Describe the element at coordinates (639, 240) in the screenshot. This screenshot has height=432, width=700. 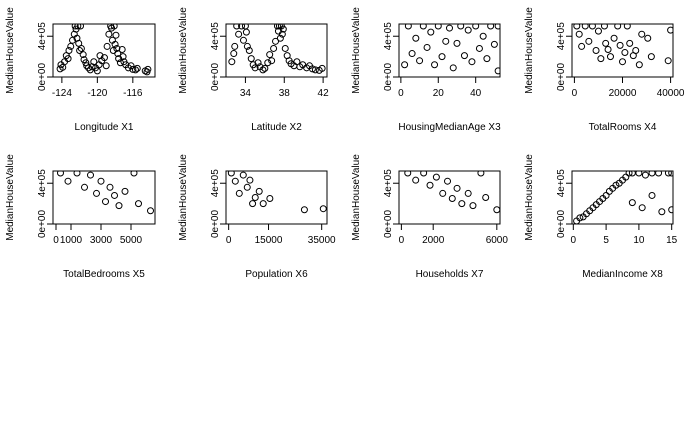
I see `x-tick-label: 10` at that location.